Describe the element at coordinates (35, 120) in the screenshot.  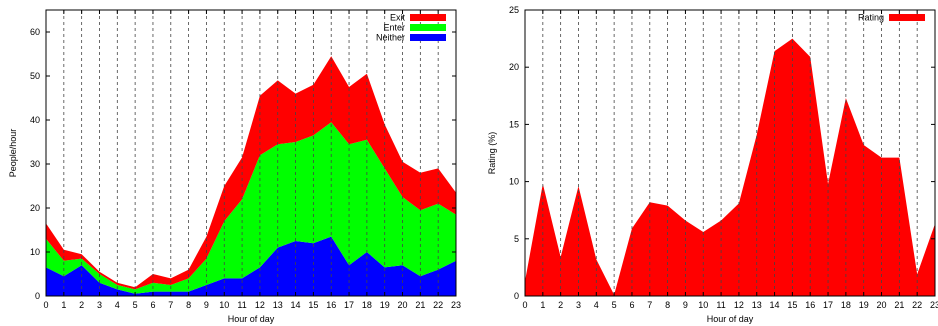
I see `y-tick-label: 40` at that location.